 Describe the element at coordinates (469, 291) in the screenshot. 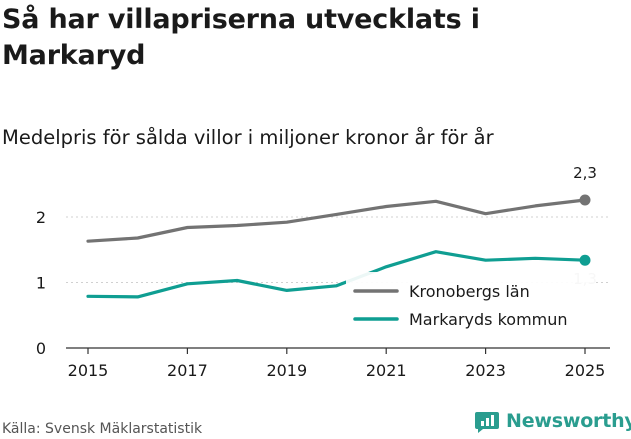

I see `legend-label-0: Kronobergs län` at that location.